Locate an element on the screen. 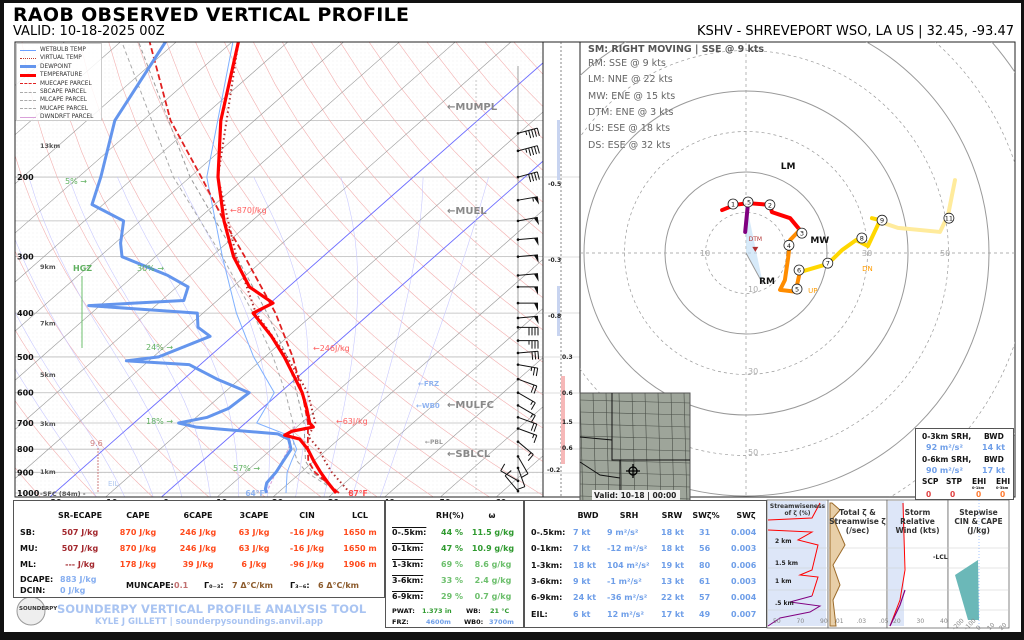  column-header: SWζ is located at coordinates (746, 515).